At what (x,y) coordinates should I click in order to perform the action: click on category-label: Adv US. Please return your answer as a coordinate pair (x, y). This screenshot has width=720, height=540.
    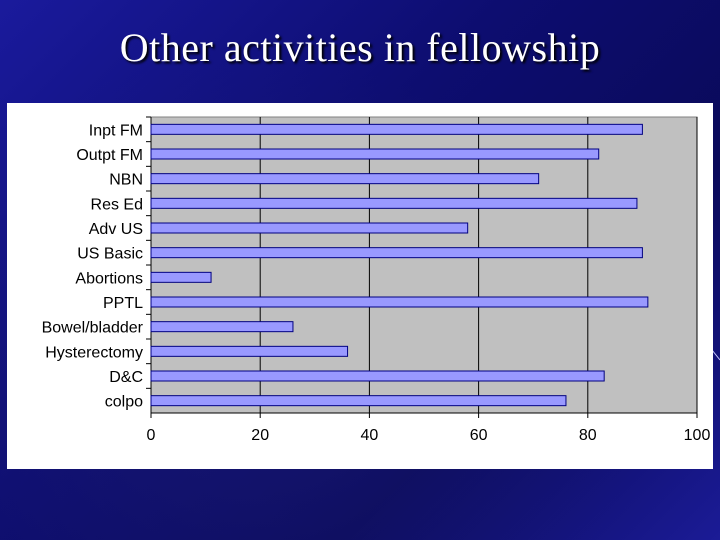
    Looking at the image, I should click on (116, 229).